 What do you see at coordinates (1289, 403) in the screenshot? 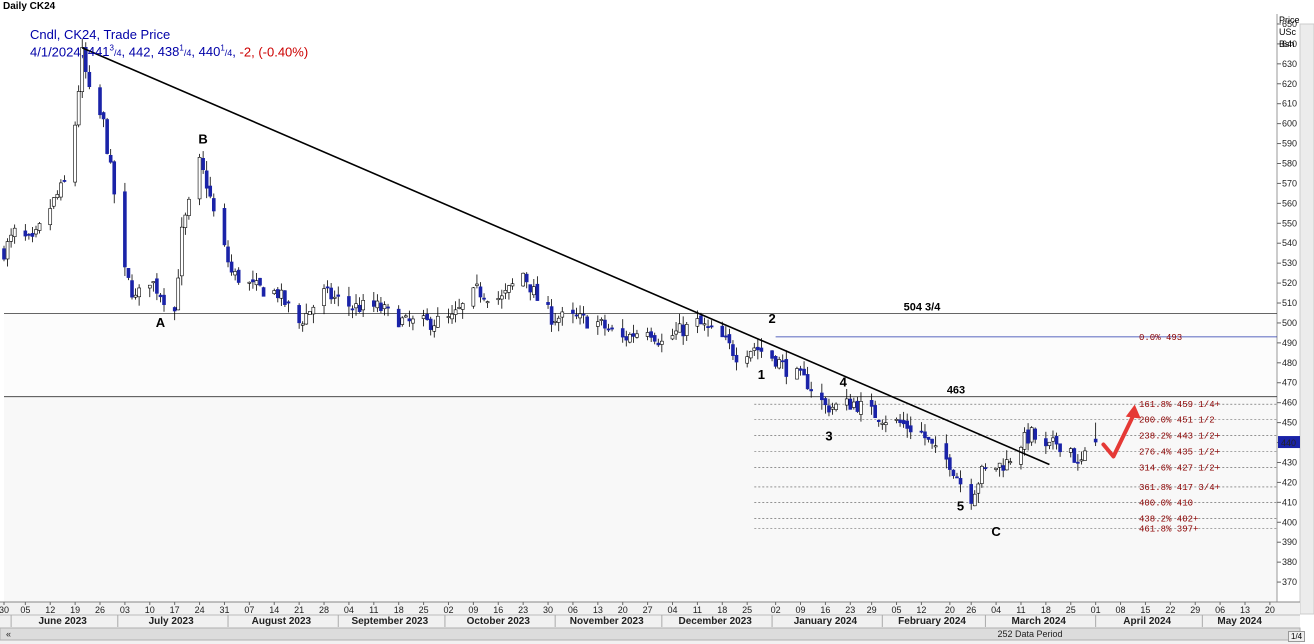
I see `y-tick-label: 460` at bounding box center [1289, 403].